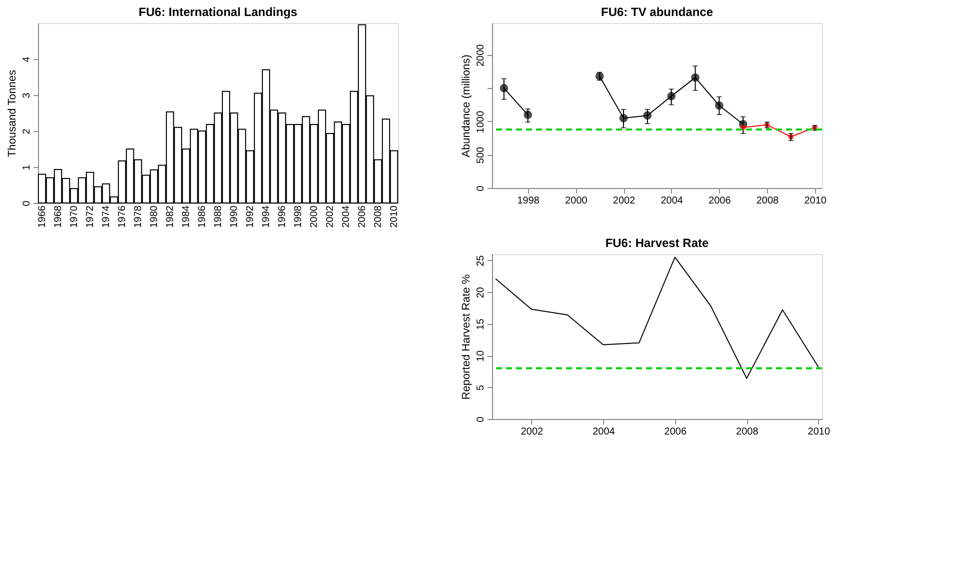  I want to click on y-tick-label: 4, so click(27, 59).